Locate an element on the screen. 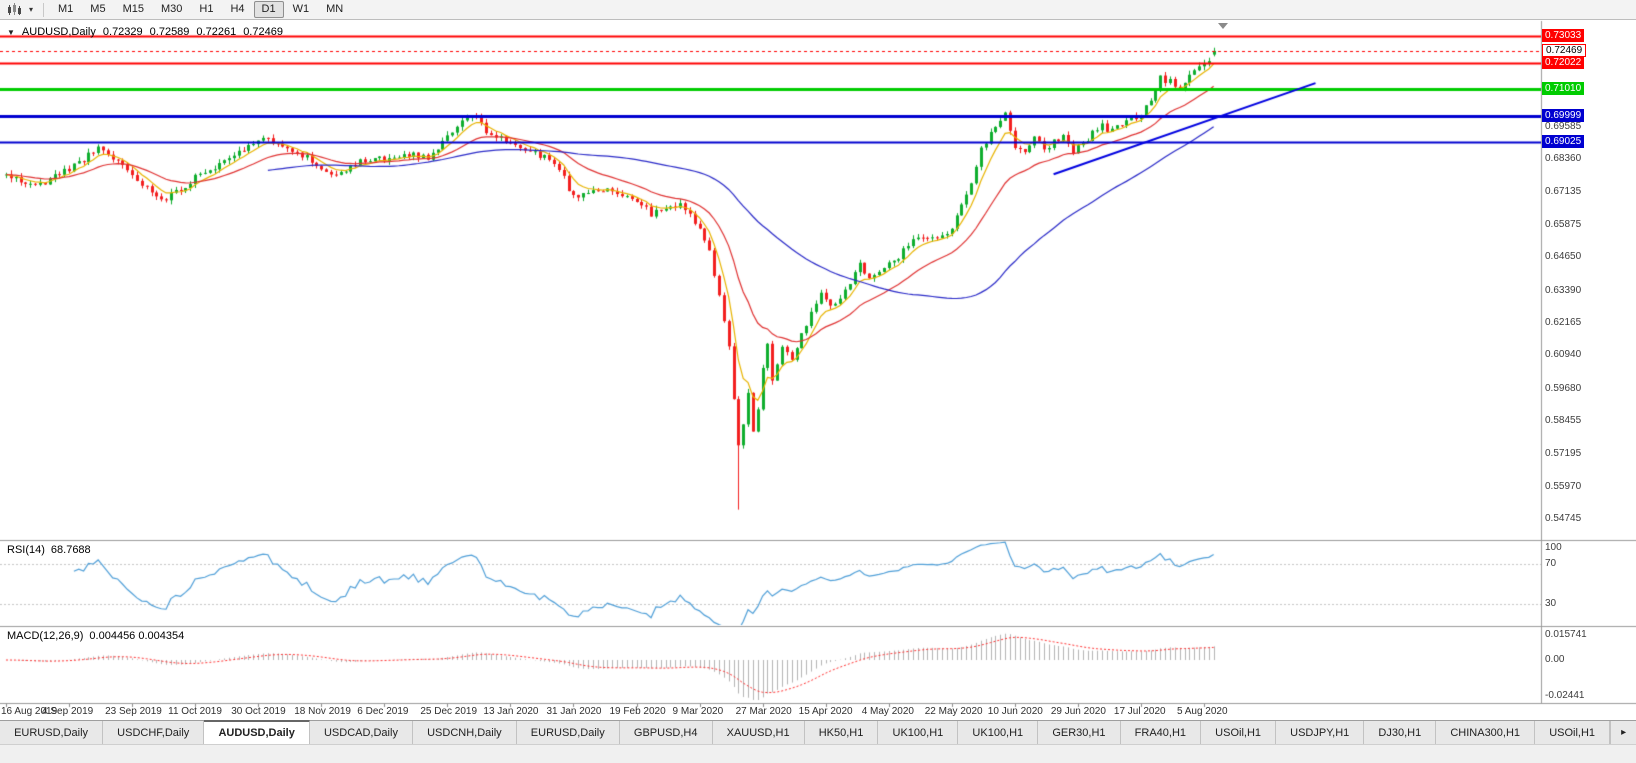  timeframe-button-d1: D1 is located at coordinates (268, 9).